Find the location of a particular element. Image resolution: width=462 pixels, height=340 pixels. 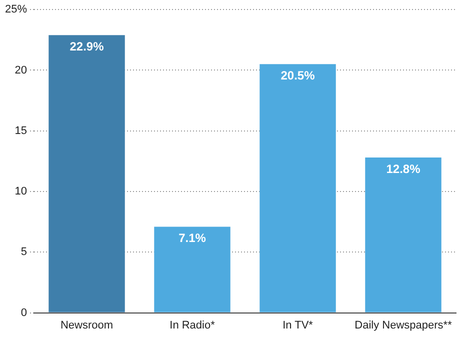

x-tick-label: In TV* is located at coordinates (298, 325).